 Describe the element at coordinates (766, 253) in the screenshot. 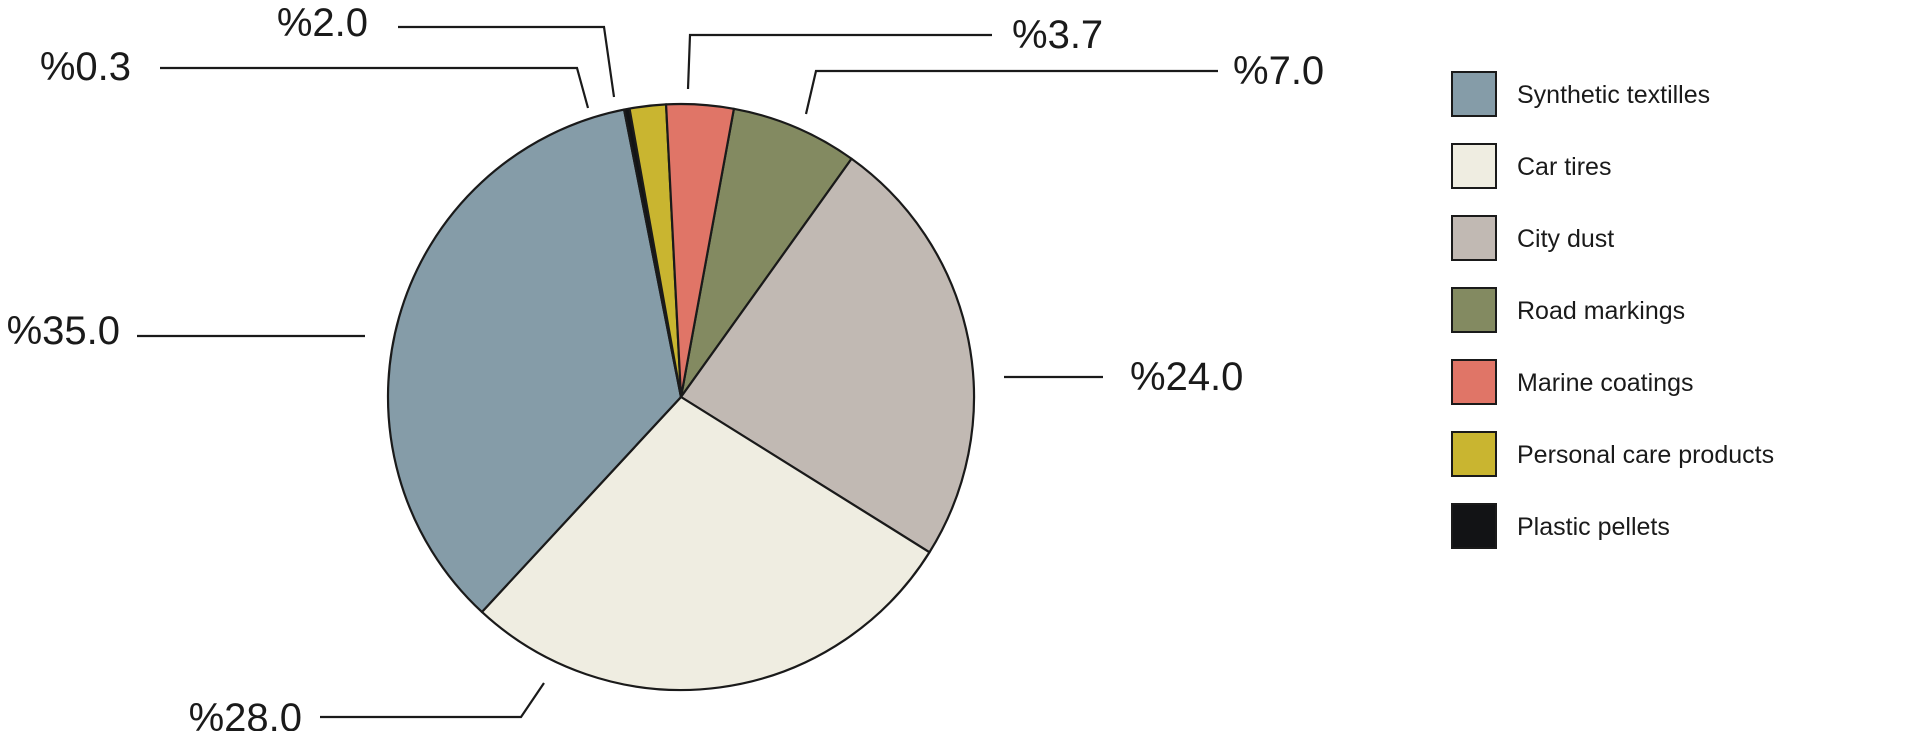

I see `slice-road-markings` at that location.